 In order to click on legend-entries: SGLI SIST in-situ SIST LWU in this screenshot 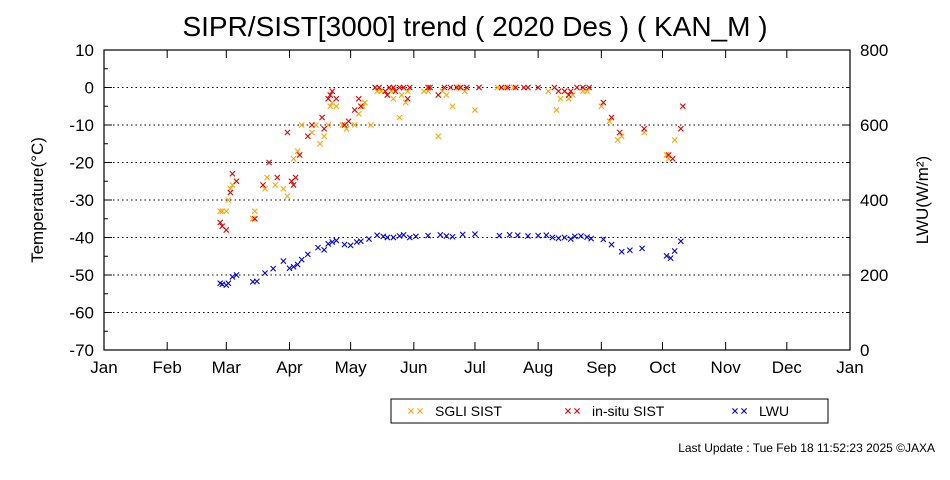, I will do `click(598, 411)`.